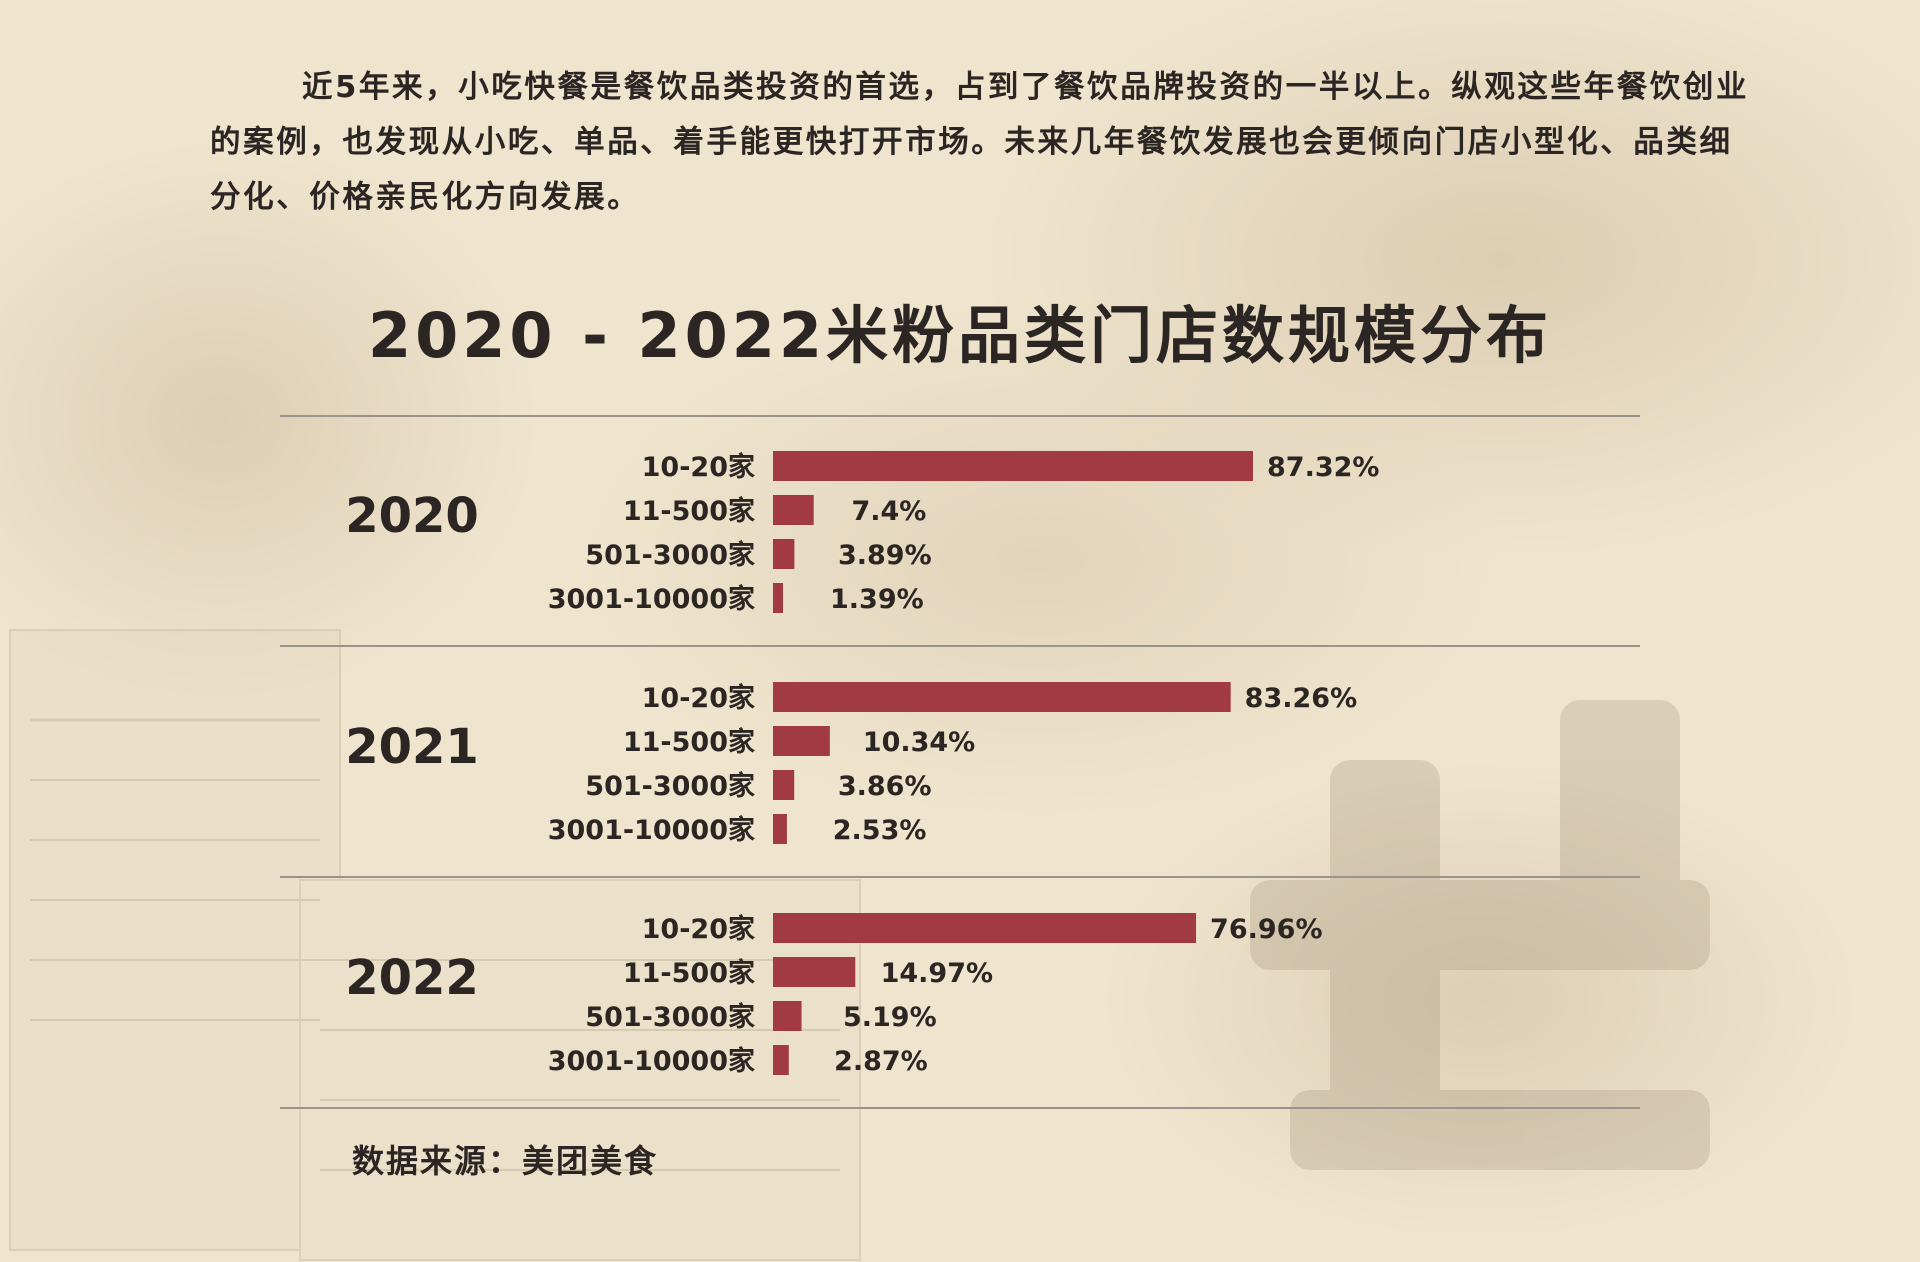  I want to click on value-label: 2.87%, so click(881, 1061).